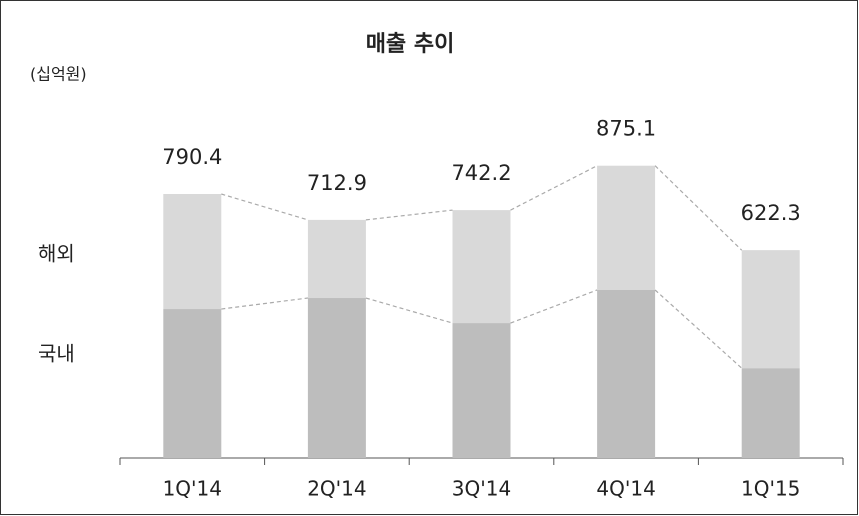 This screenshot has width=859, height=516. I want to click on total-label: 742.2, so click(481, 173).